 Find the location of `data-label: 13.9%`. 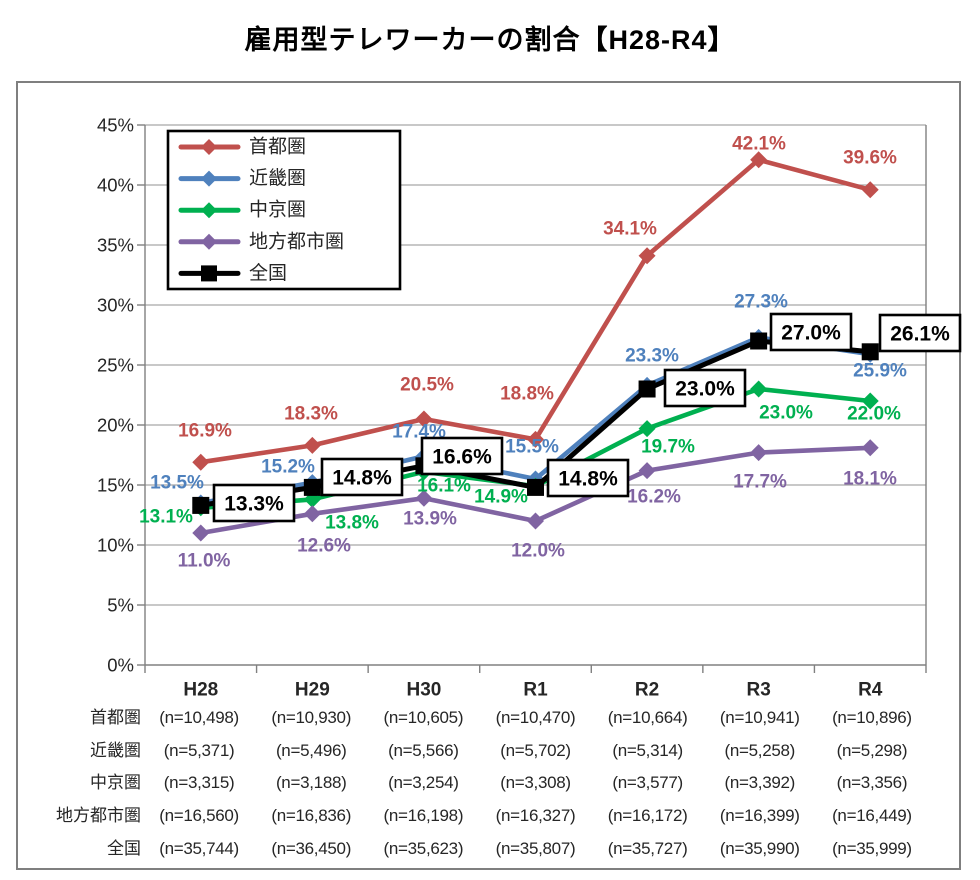

data-label: 13.9% is located at coordinates (430, 519).